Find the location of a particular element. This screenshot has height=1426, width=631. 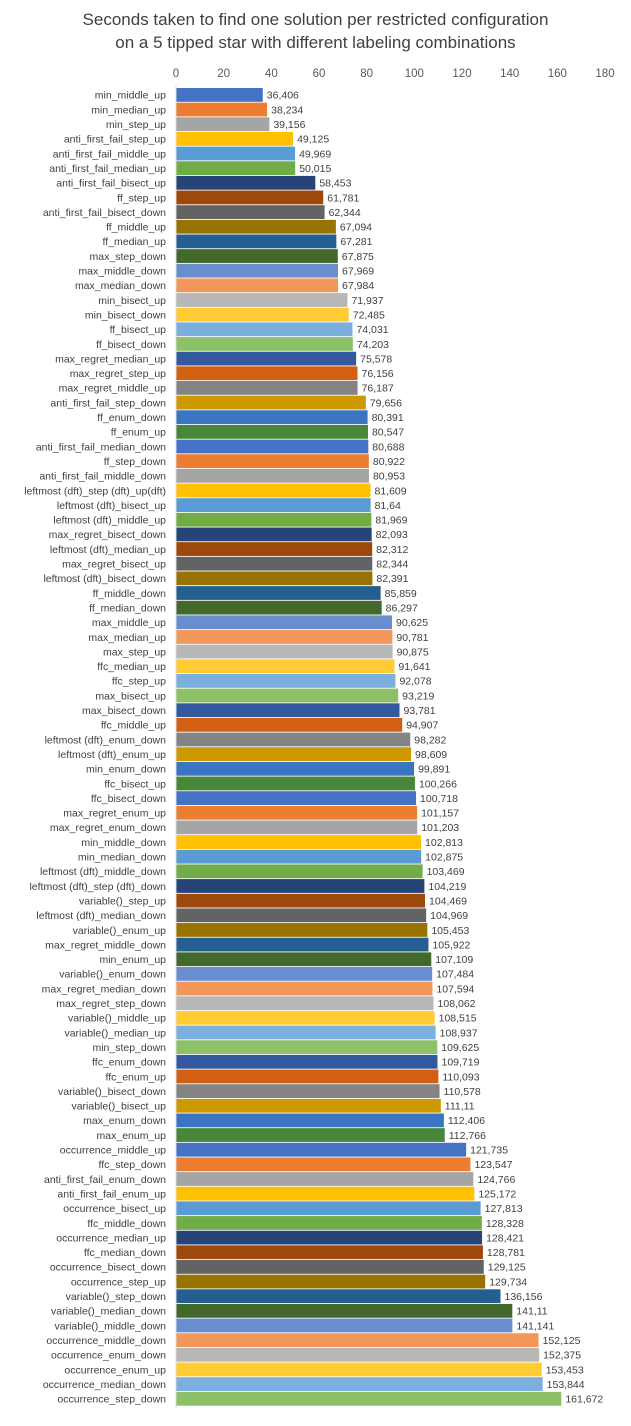

category-label: leftmost (dft)_middle_down is located at coordinates (103, 872).